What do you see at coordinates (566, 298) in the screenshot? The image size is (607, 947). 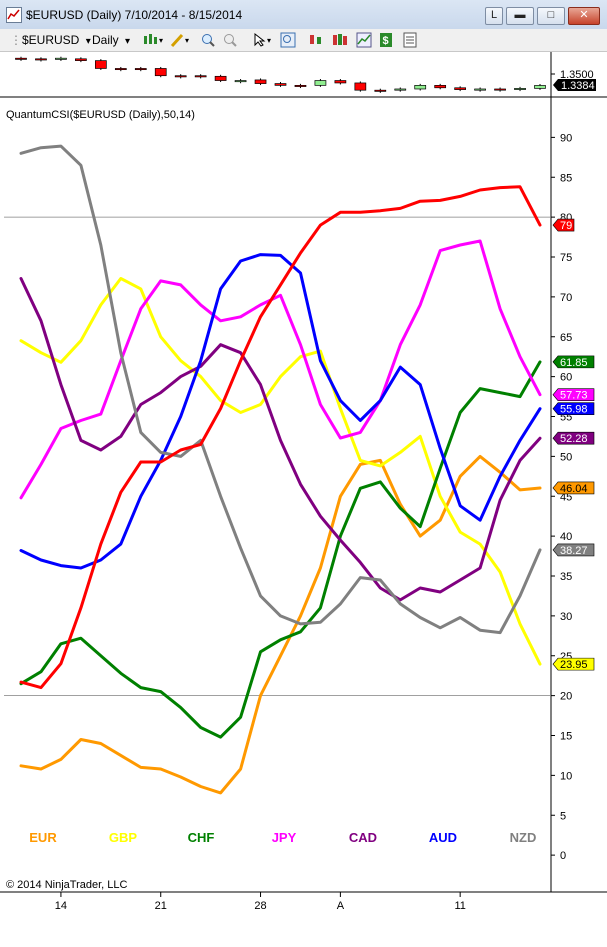 I see `y-tick-label: 70` at bounding box center [566, 298].